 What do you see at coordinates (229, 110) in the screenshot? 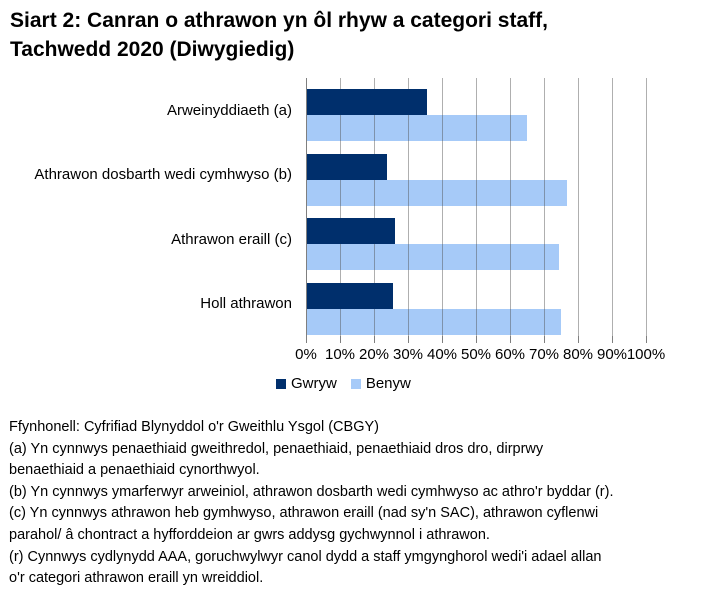
I see `category-label: Arweinyddiaeth (a)` at bounding box center [229, 110].